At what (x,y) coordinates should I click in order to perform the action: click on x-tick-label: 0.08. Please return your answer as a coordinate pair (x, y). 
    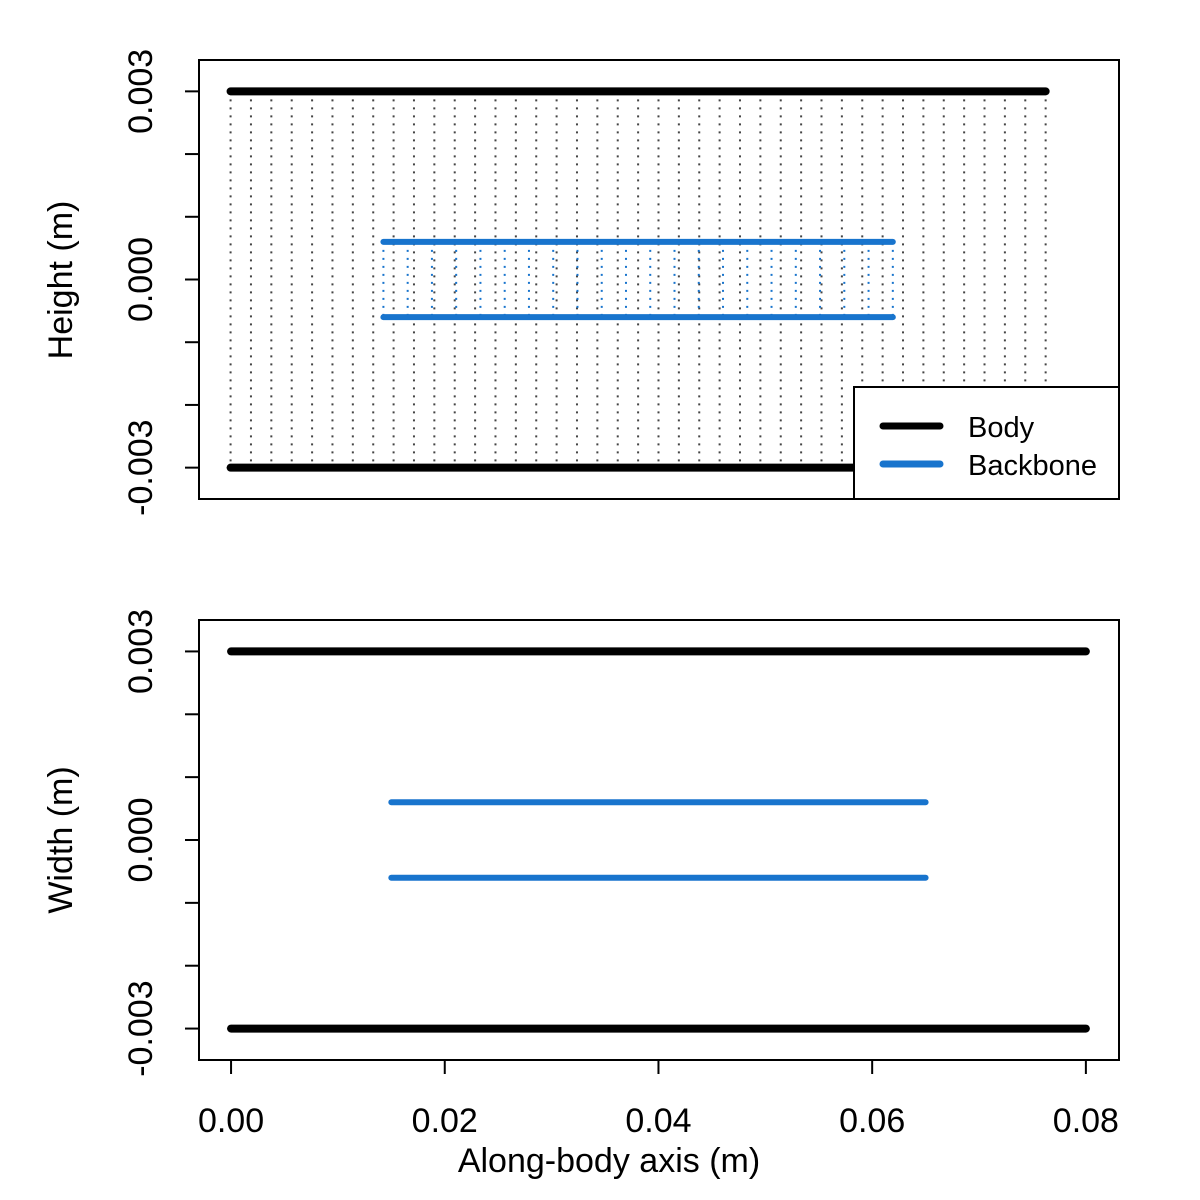
    Looking at the image, I should click on (1086, 1121).